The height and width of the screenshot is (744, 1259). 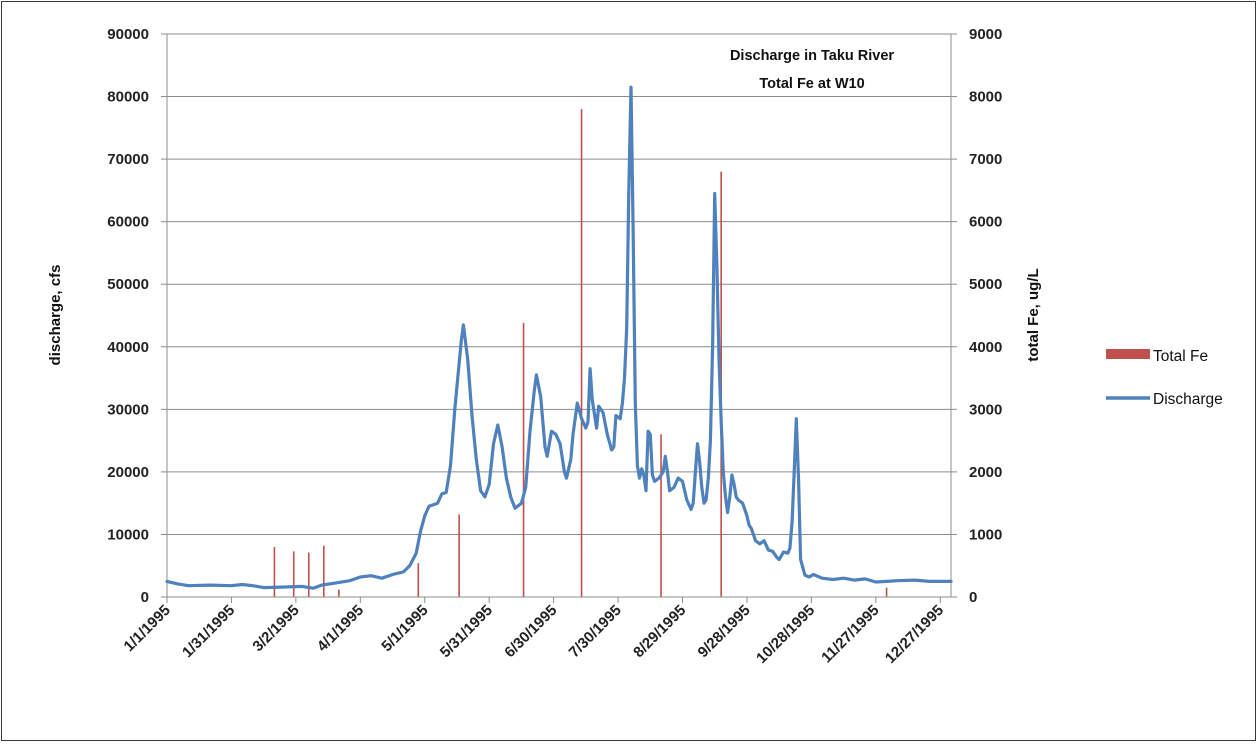 What do you see at coordinates (985, 222) in the screenshot?
I see `y2-tick-label: 6000` at bounding box center [985, 222].